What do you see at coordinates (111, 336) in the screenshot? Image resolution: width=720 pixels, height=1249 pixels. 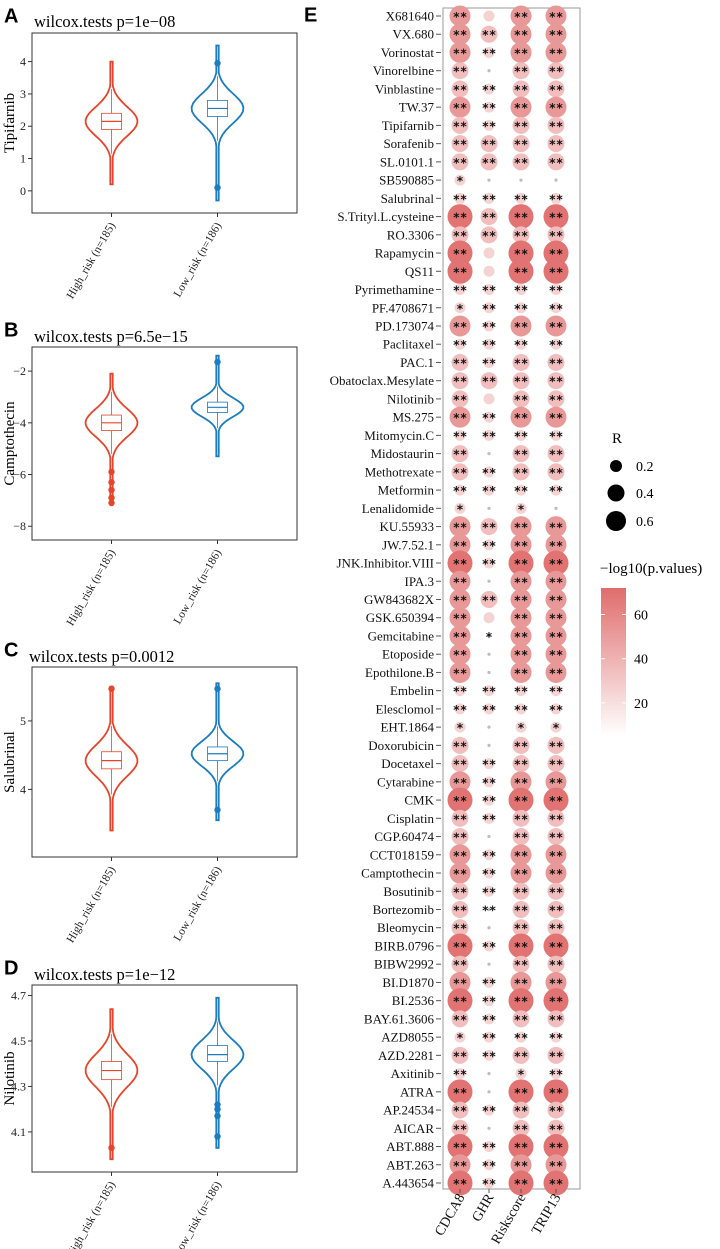 I see `panel-title: wilcox.tests p=6.5e−15` at bounding box center [111, 336].